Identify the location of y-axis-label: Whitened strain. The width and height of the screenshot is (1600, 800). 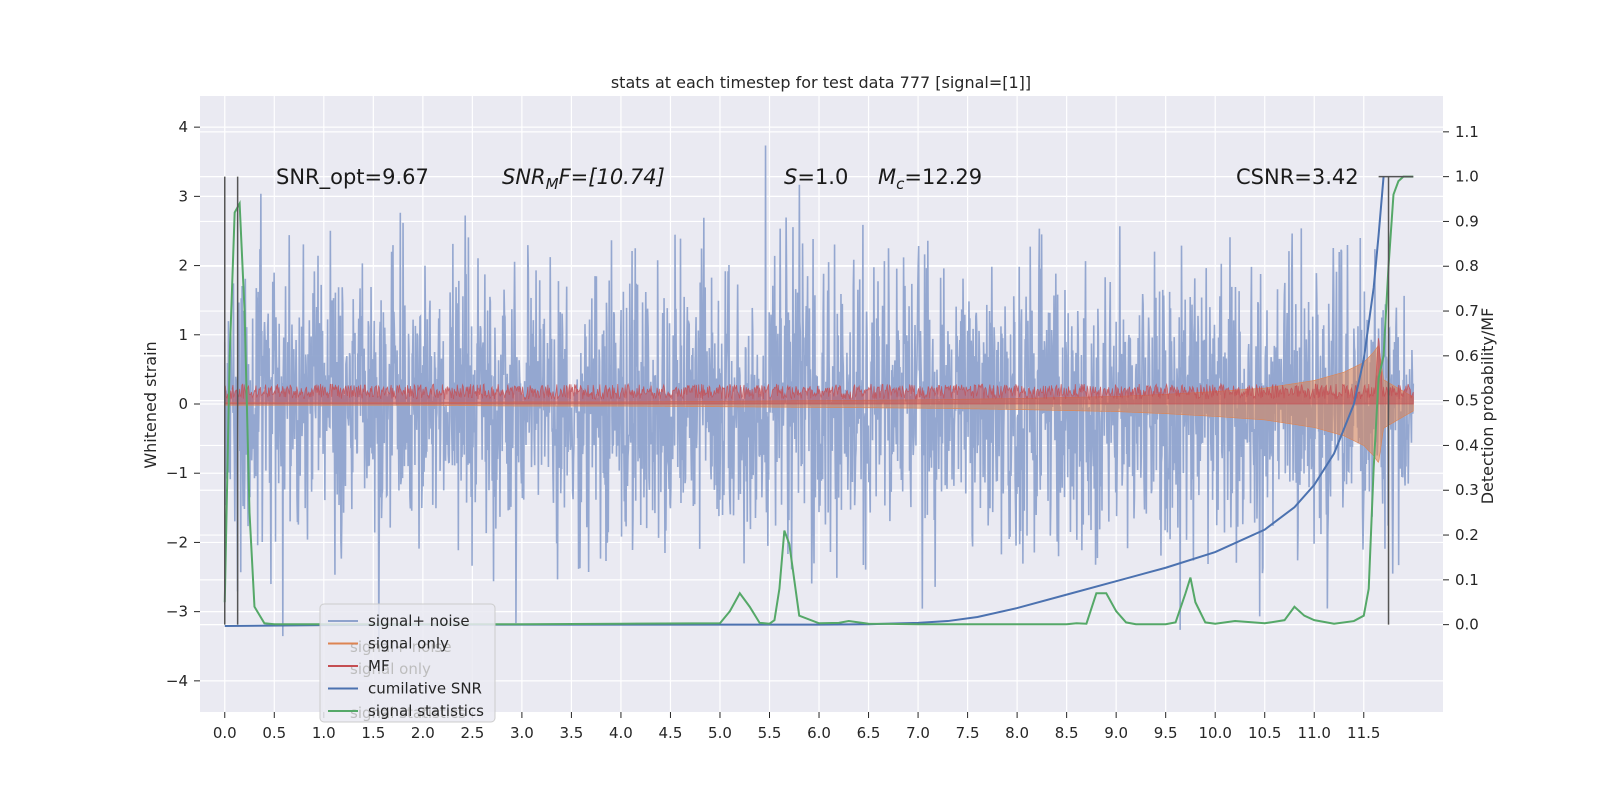
(150, 404).